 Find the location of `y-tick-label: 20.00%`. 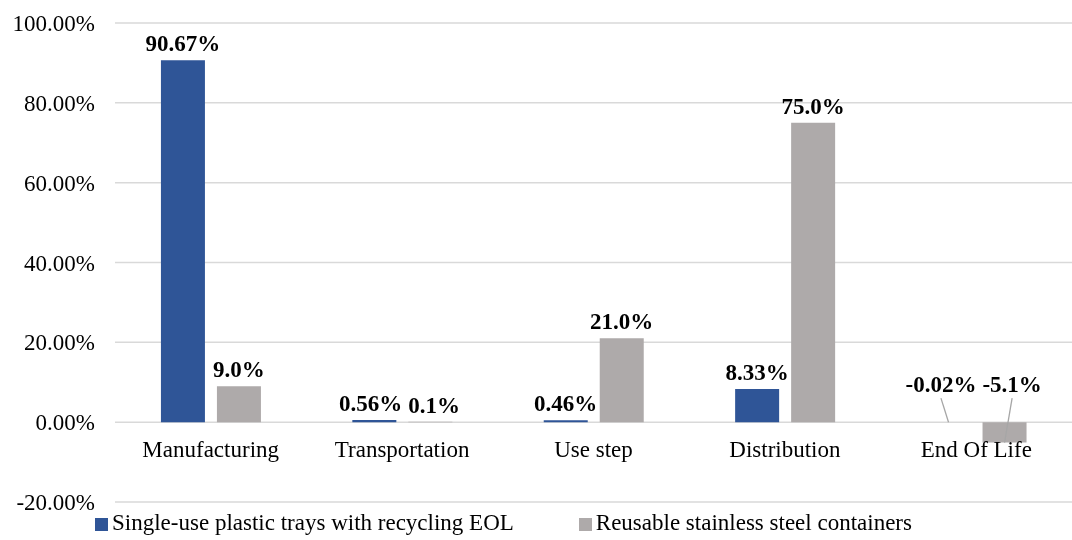

y-tick-label: 20.00% is located at coordinates (59, 343).